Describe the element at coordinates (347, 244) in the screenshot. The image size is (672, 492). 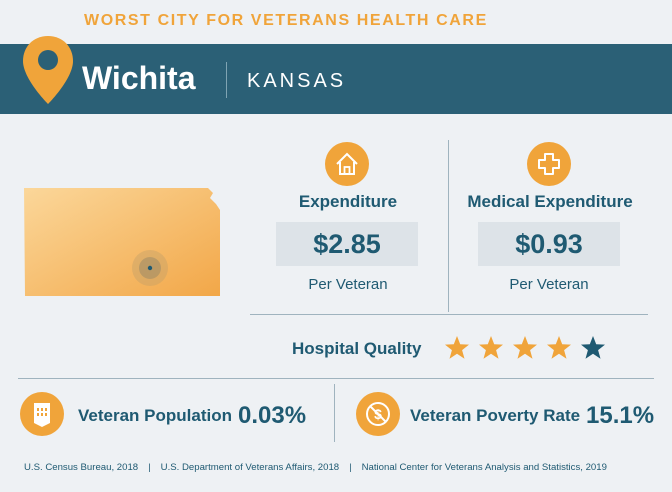
I see `expenditure-value: $2.85` at that location.